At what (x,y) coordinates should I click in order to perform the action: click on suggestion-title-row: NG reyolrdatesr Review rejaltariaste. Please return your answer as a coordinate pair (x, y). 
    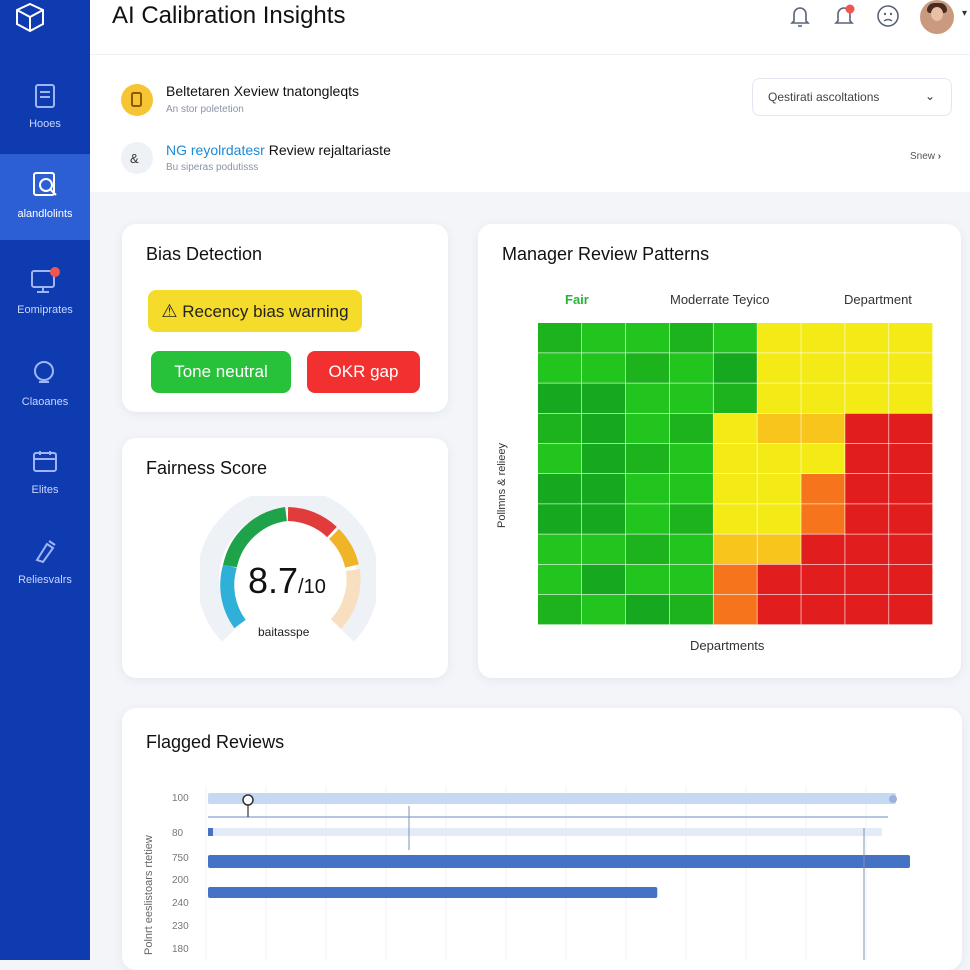
    Looking at the image, I should click on (278, 150).